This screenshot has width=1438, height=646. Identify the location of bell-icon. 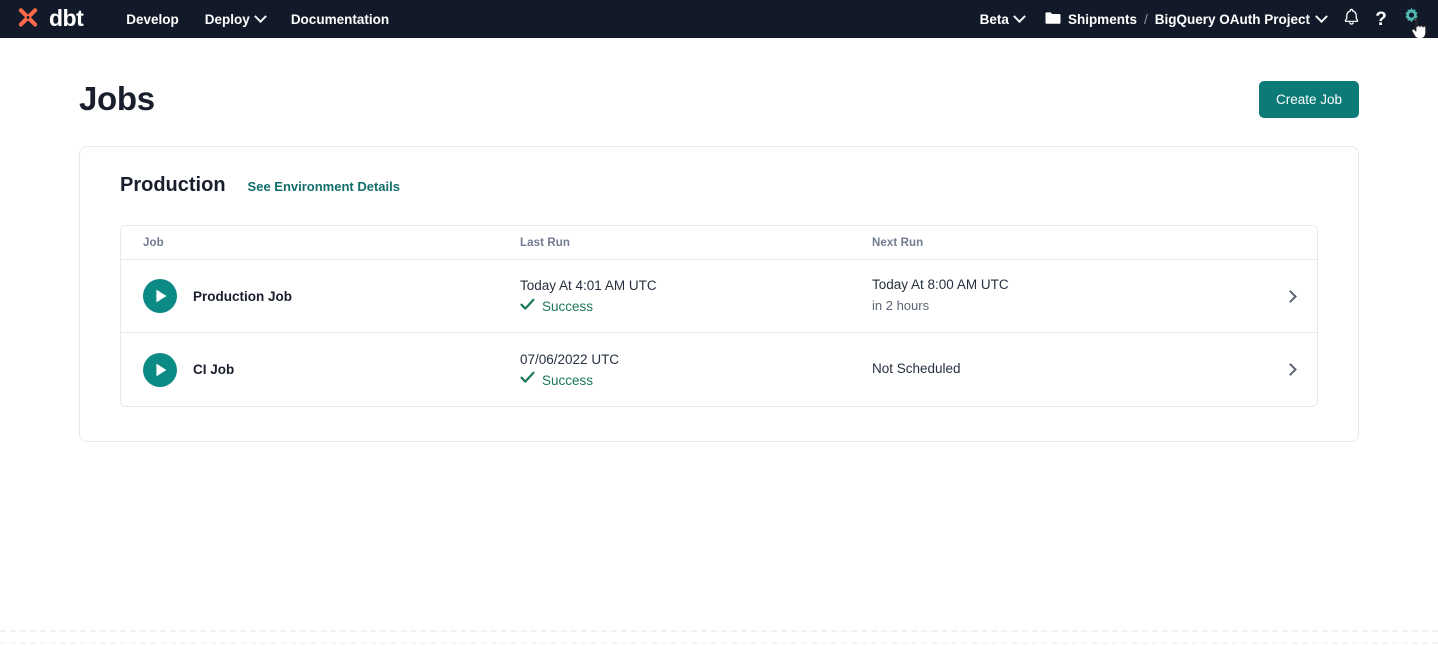
(1351, 19).